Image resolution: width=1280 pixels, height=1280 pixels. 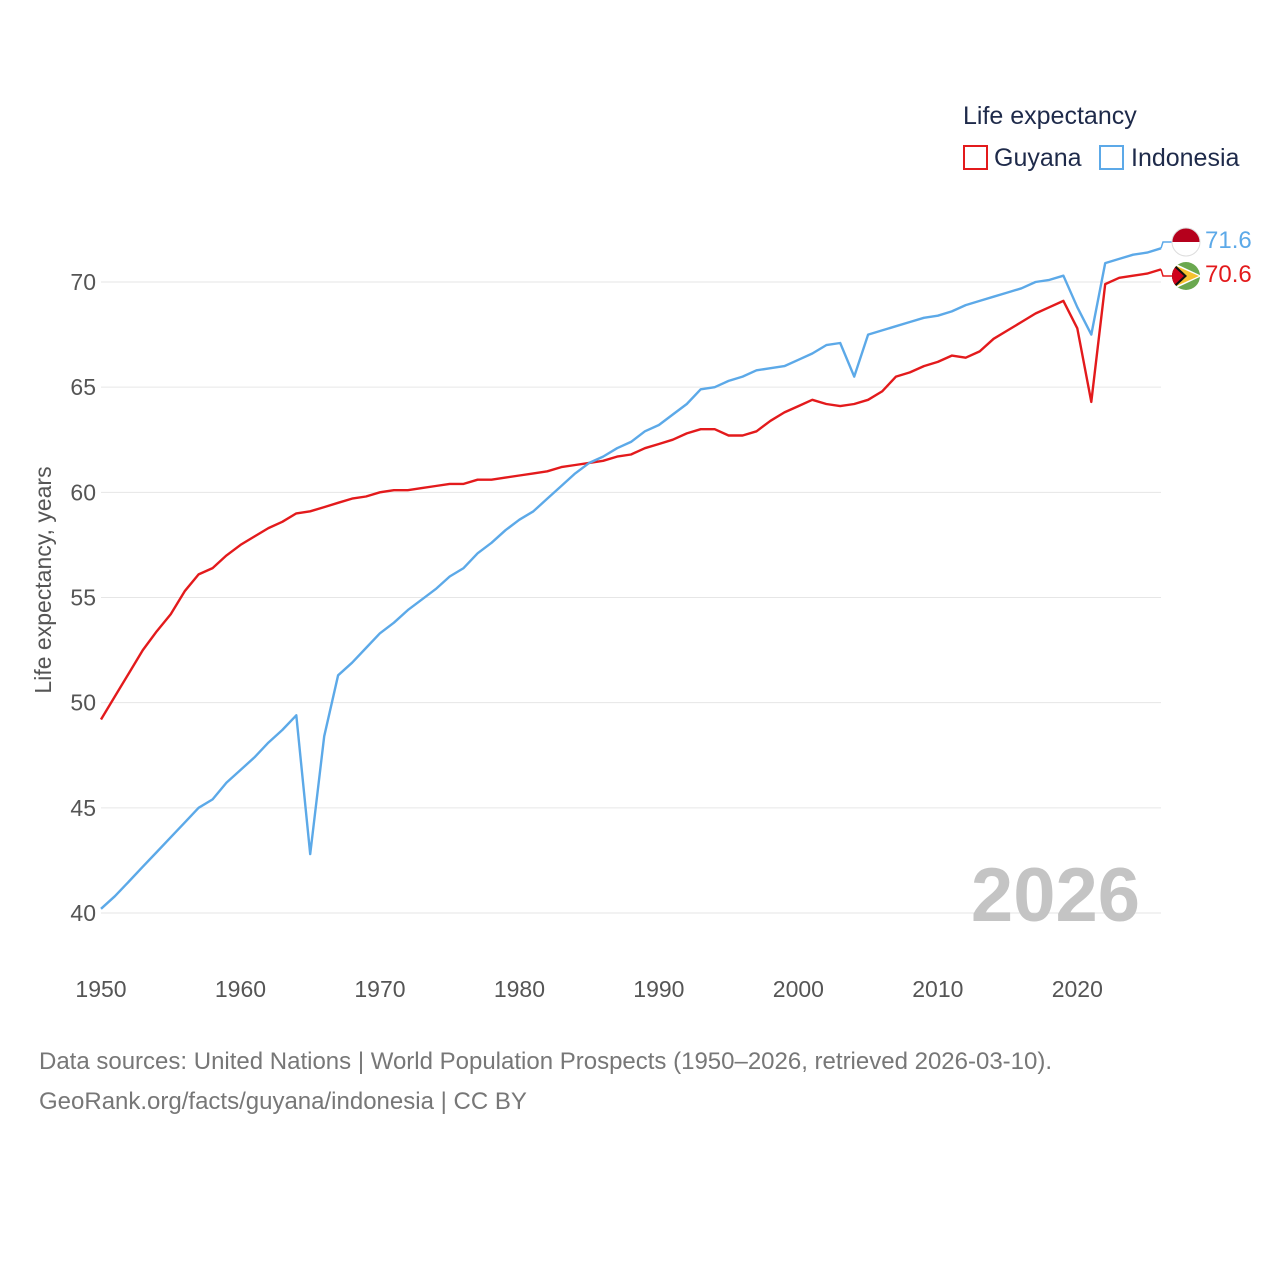 What do you see at coordinates (1111, 157) in the screenshot?
I see `legend-swatch-indonesia` at bounding box center [1111, 157].